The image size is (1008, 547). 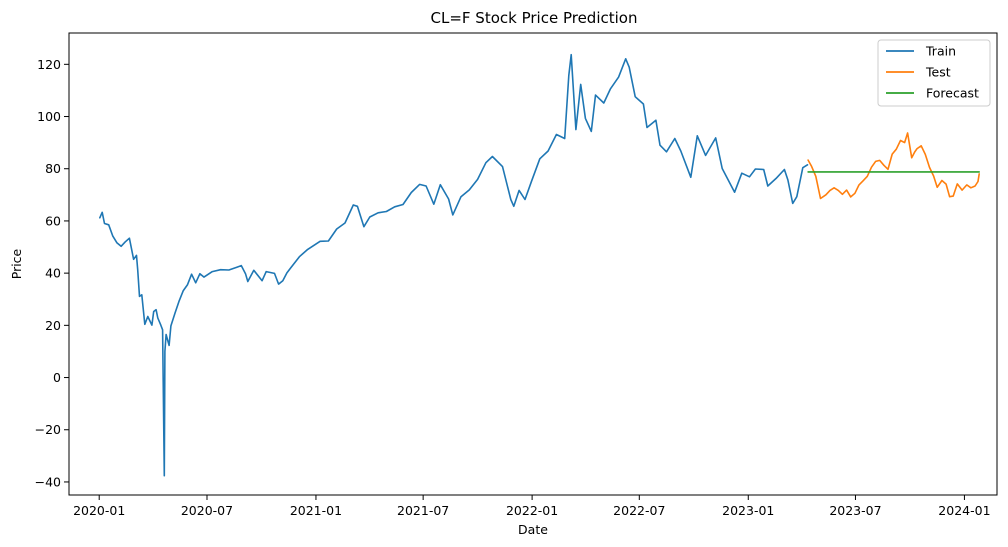 I want to click on y-tick-label: 80, so click(x=53, y=168).